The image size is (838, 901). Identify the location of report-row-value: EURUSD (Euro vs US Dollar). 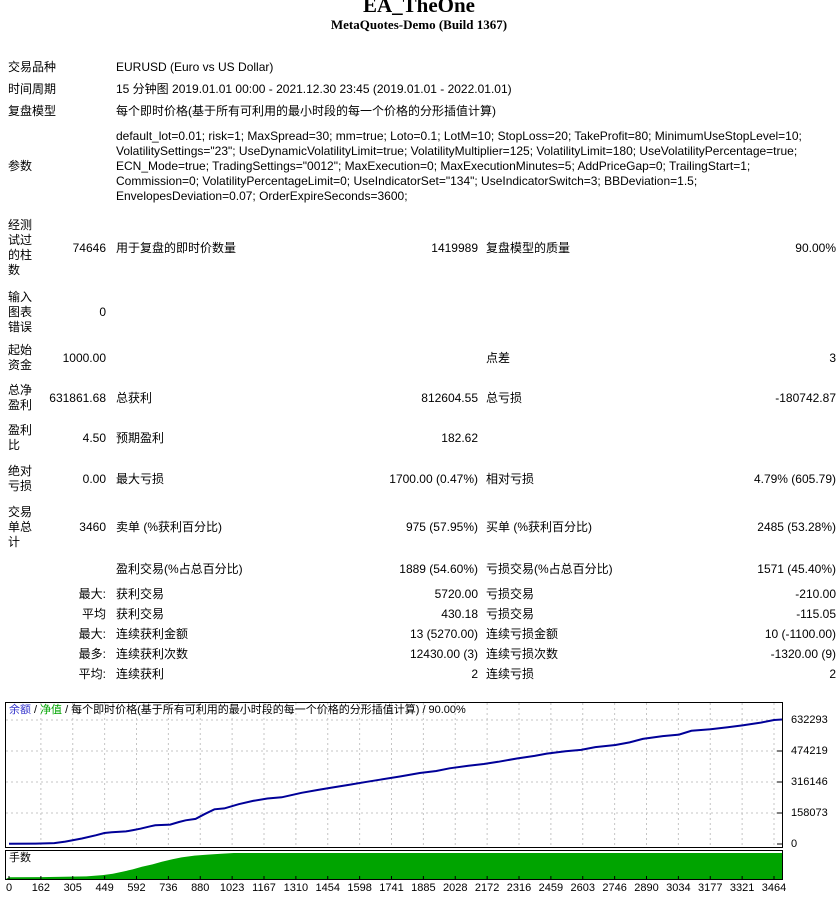
(195, 66).